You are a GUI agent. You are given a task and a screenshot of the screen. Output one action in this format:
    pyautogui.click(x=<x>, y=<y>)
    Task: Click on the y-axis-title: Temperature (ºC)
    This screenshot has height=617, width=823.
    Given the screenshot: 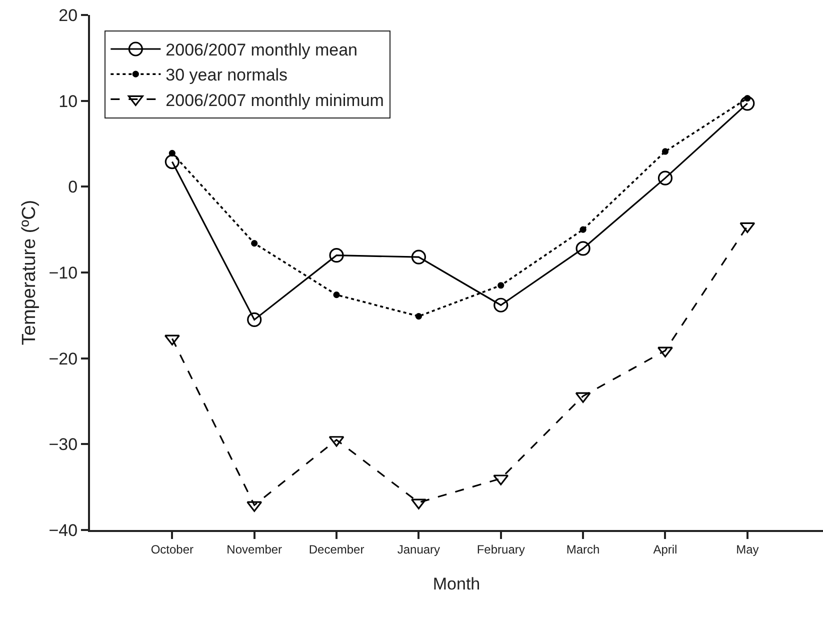 What is the action you would take?
    pyautogui.click(x=29, y=273)
    